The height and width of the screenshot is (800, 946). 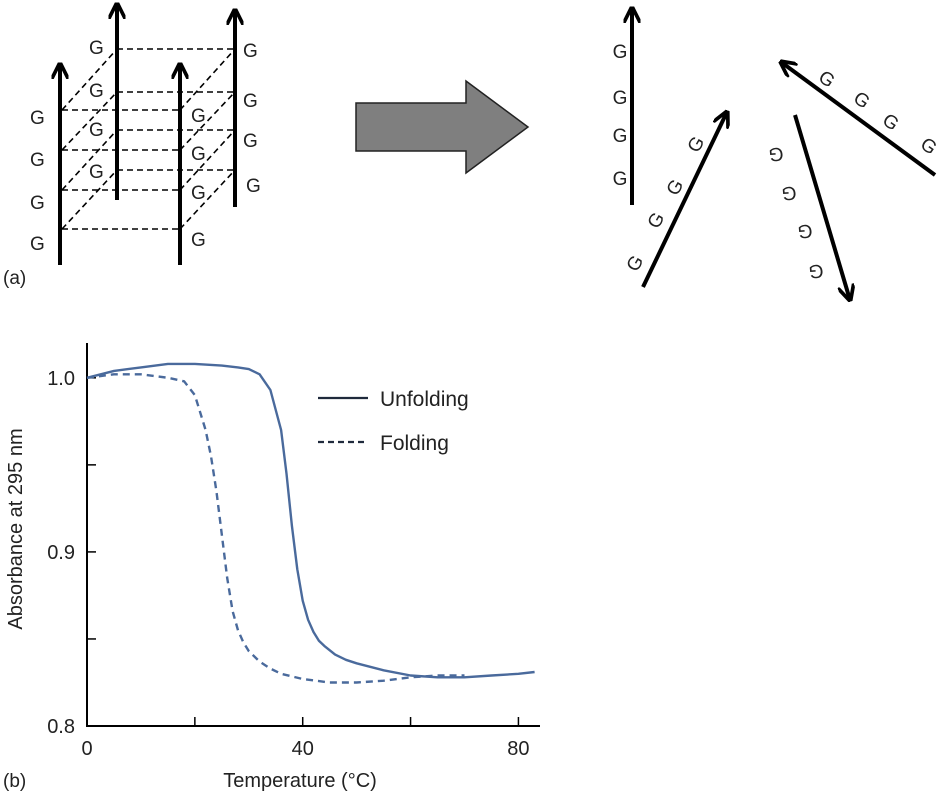 What do you see at coordinates (14, 781) in the screenshot?
I see `panel-b-label: (b)` at bounding box center [14, 781].